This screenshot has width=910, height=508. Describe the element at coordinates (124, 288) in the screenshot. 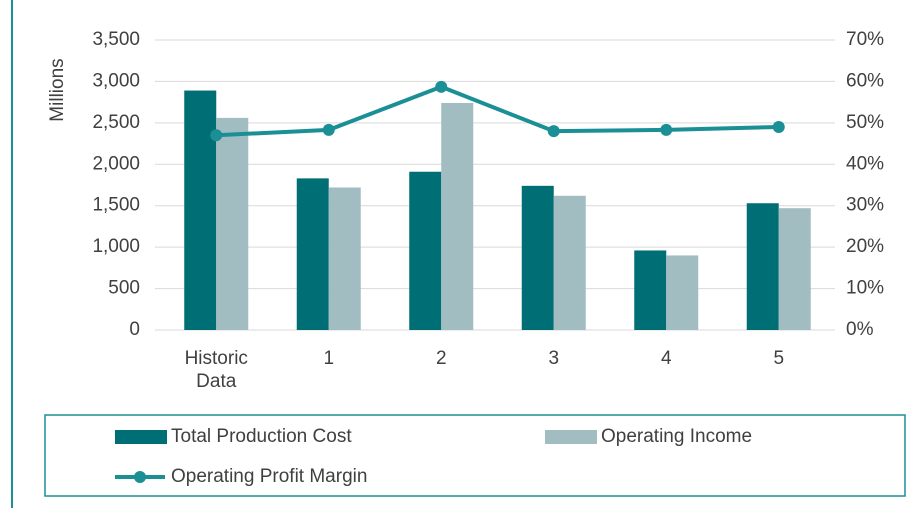

I see `y-tick-label: 500` at that location.